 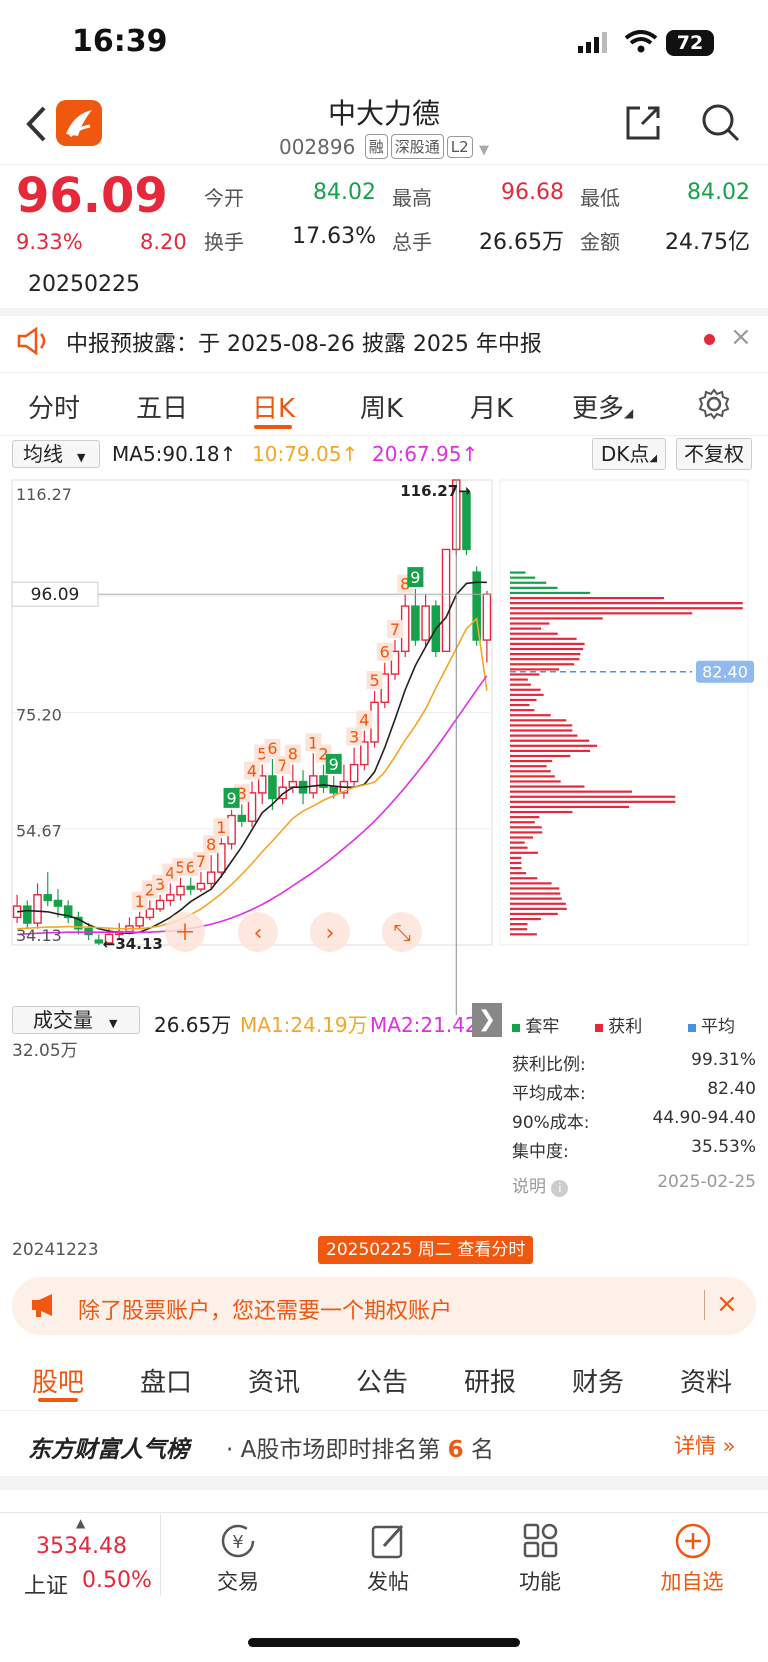 What do you see at coordinates (598, 1383) in the screenshot?
I see `tab-finance: 财务` at bounding box center [598, 1383].